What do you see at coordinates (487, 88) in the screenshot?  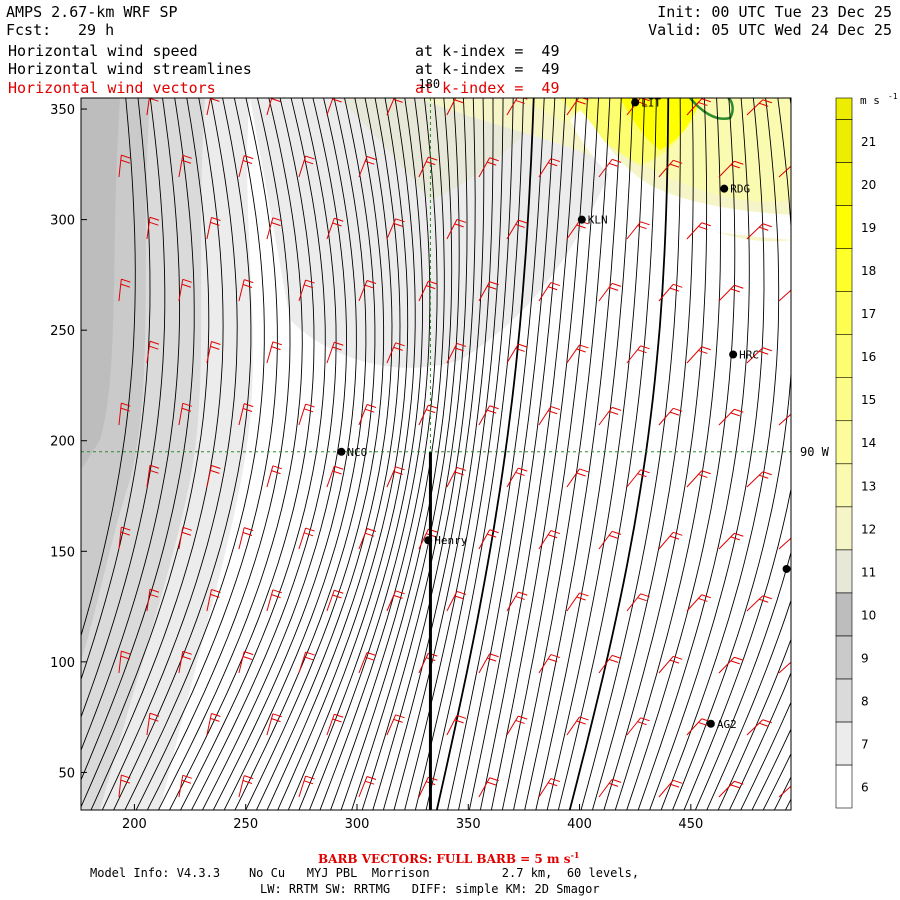 I see `field-level-vectors: at k-index = 49` at bounding box center [487, 88].